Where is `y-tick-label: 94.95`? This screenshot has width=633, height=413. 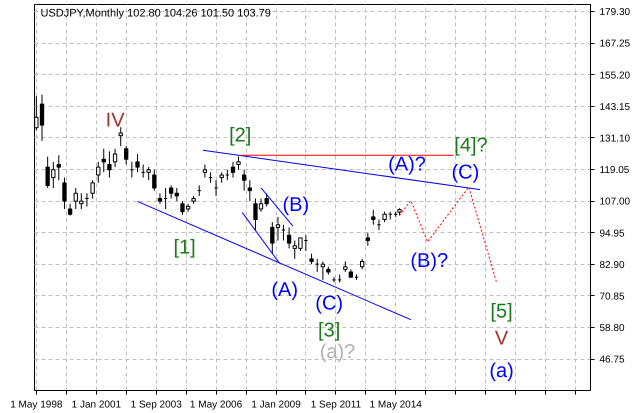 y-tick-label: 94.95 is located at coordinates (612, 234).